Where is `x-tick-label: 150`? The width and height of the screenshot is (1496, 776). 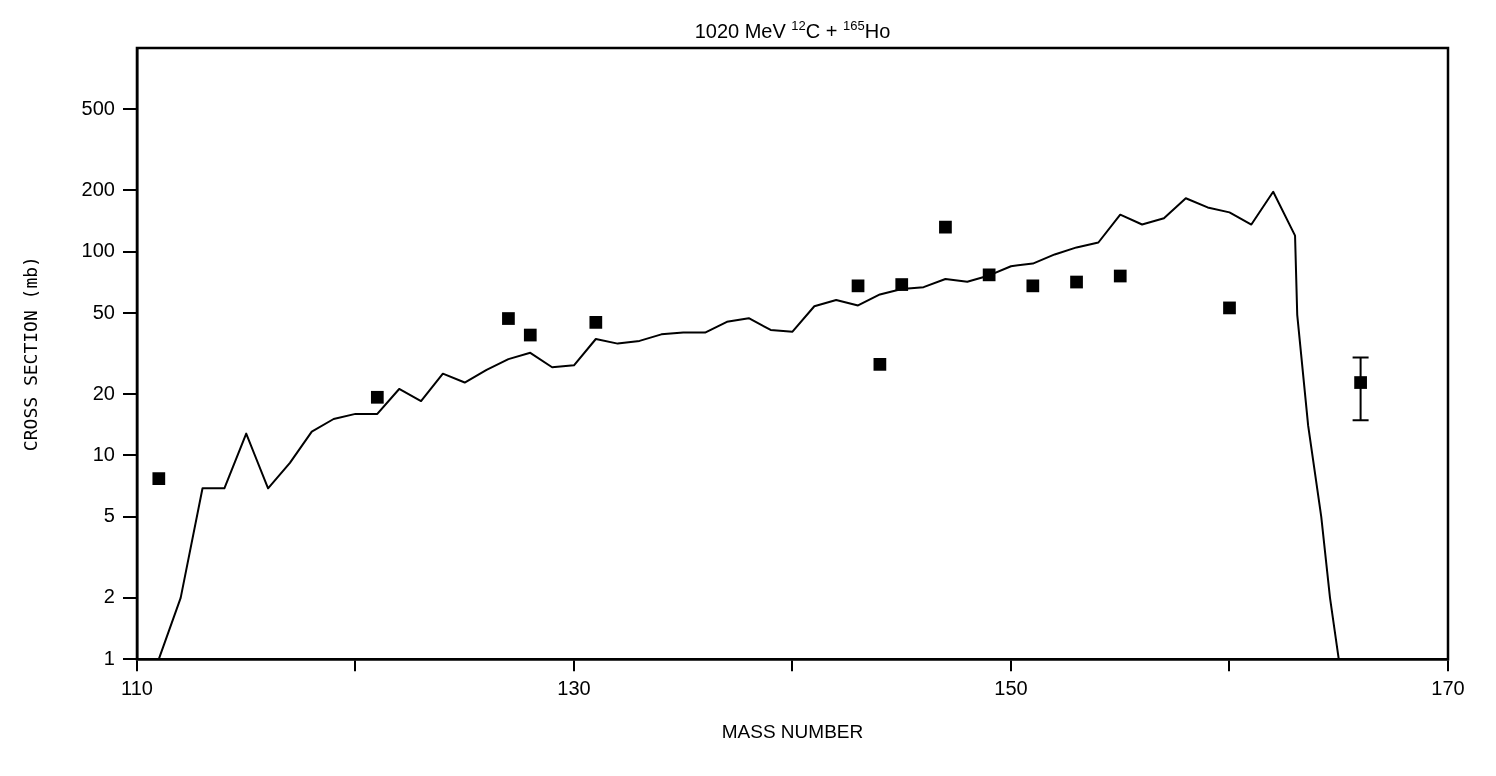 x-tick-label: 150 is located at coordinates (1011, 687).